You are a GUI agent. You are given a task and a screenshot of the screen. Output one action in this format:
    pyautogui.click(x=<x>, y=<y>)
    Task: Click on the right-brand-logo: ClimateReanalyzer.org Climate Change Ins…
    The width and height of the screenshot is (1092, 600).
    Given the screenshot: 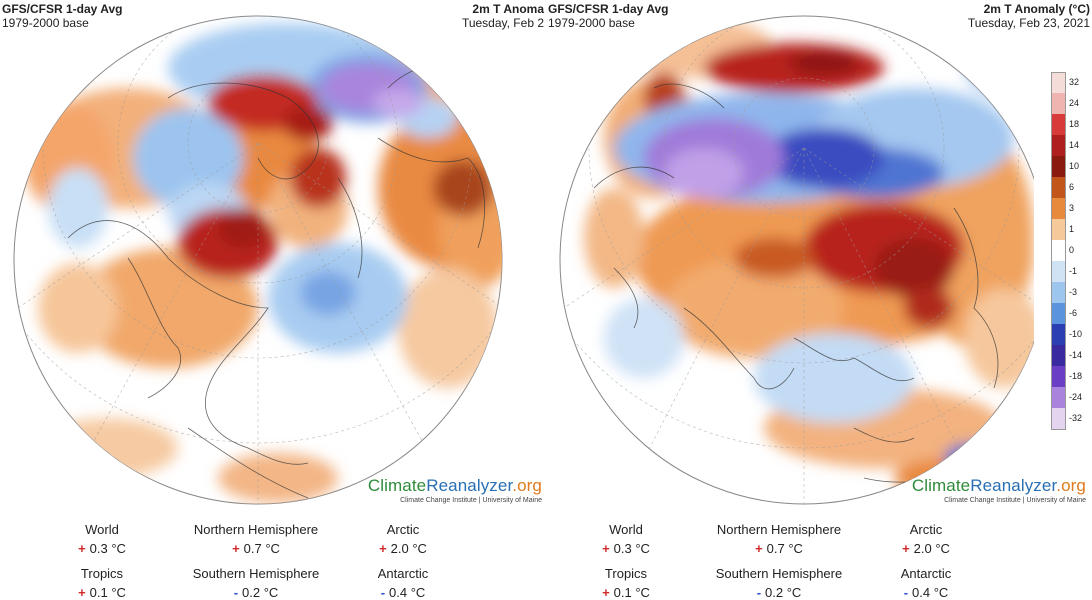 What is the action you would take?
    pyautogui.click(x=999, y=490)
    